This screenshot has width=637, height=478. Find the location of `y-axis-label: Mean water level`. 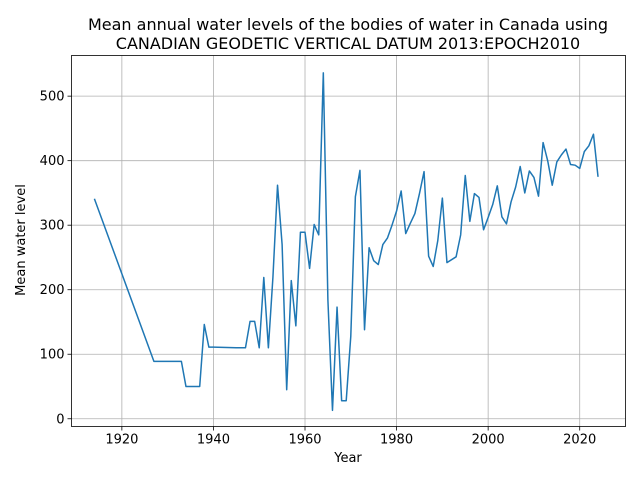

y-axis-label: Mean water level is located at coordinates (21, 240).